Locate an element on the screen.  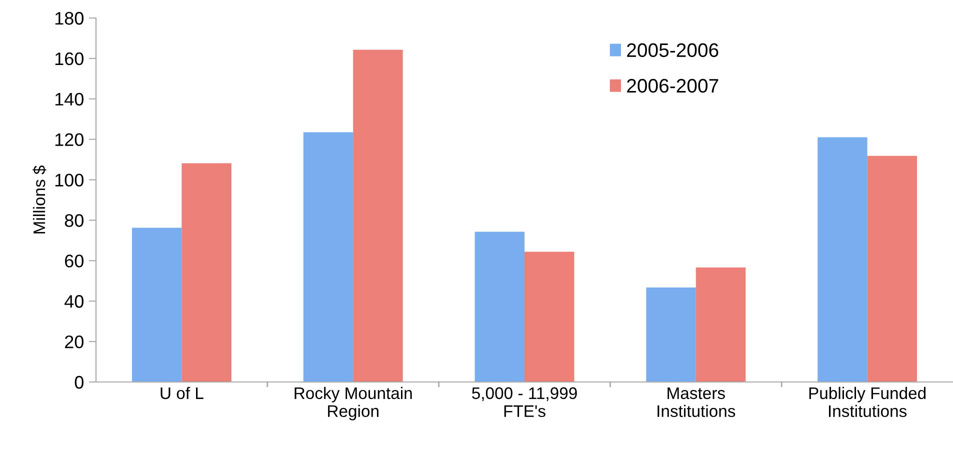
y-tick-label: 40 is located at coordinates (74, 301).